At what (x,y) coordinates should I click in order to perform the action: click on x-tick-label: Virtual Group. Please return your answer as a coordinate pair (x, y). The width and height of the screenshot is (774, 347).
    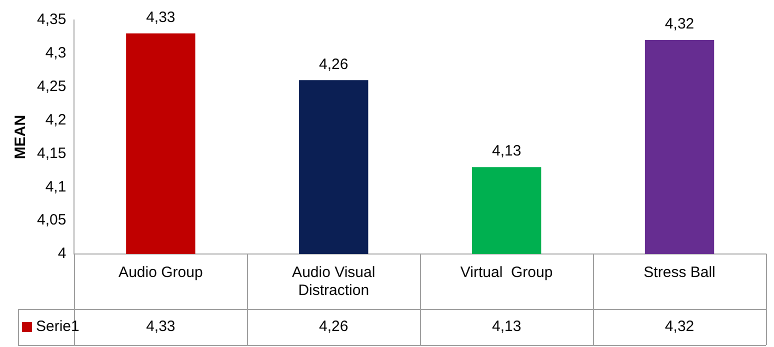
    Looking at the image, I should click on (506, 273).